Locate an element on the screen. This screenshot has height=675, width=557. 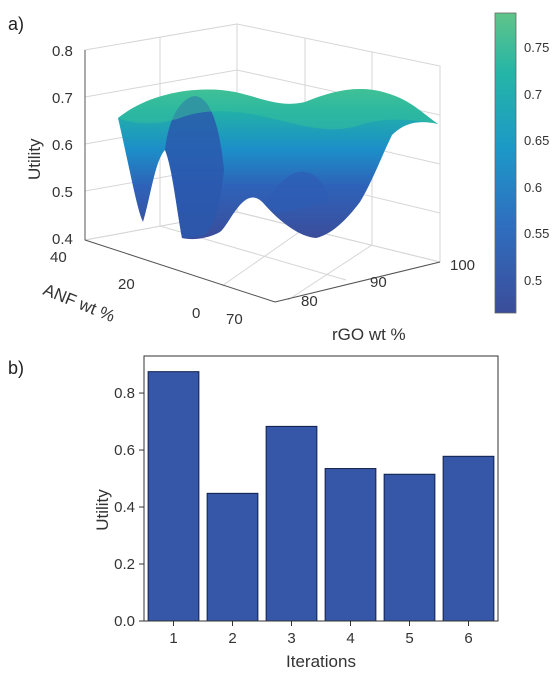
colorbar-tick-label: 0.65 is located at coordinates (536, 140).